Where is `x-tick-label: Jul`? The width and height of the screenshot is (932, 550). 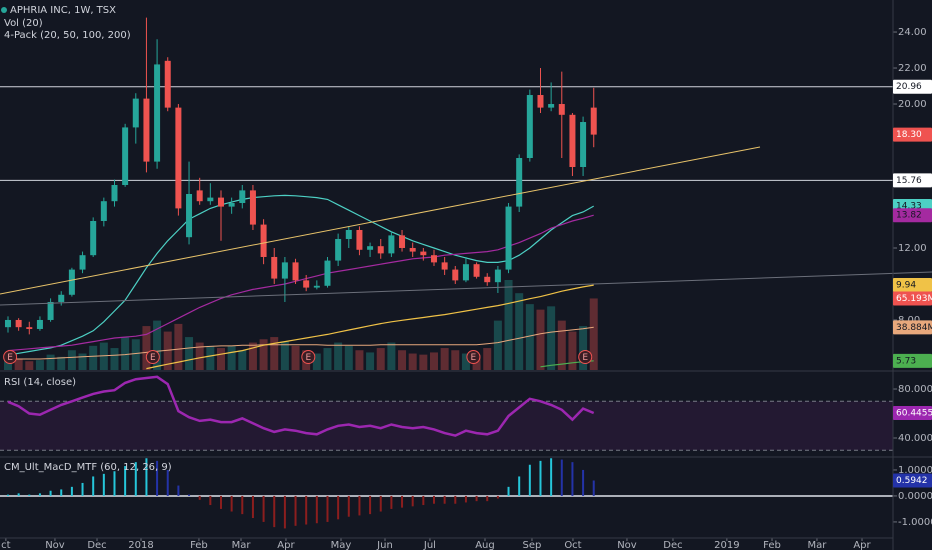
x-tick-label: Jul is located at coordinates (429, 545).